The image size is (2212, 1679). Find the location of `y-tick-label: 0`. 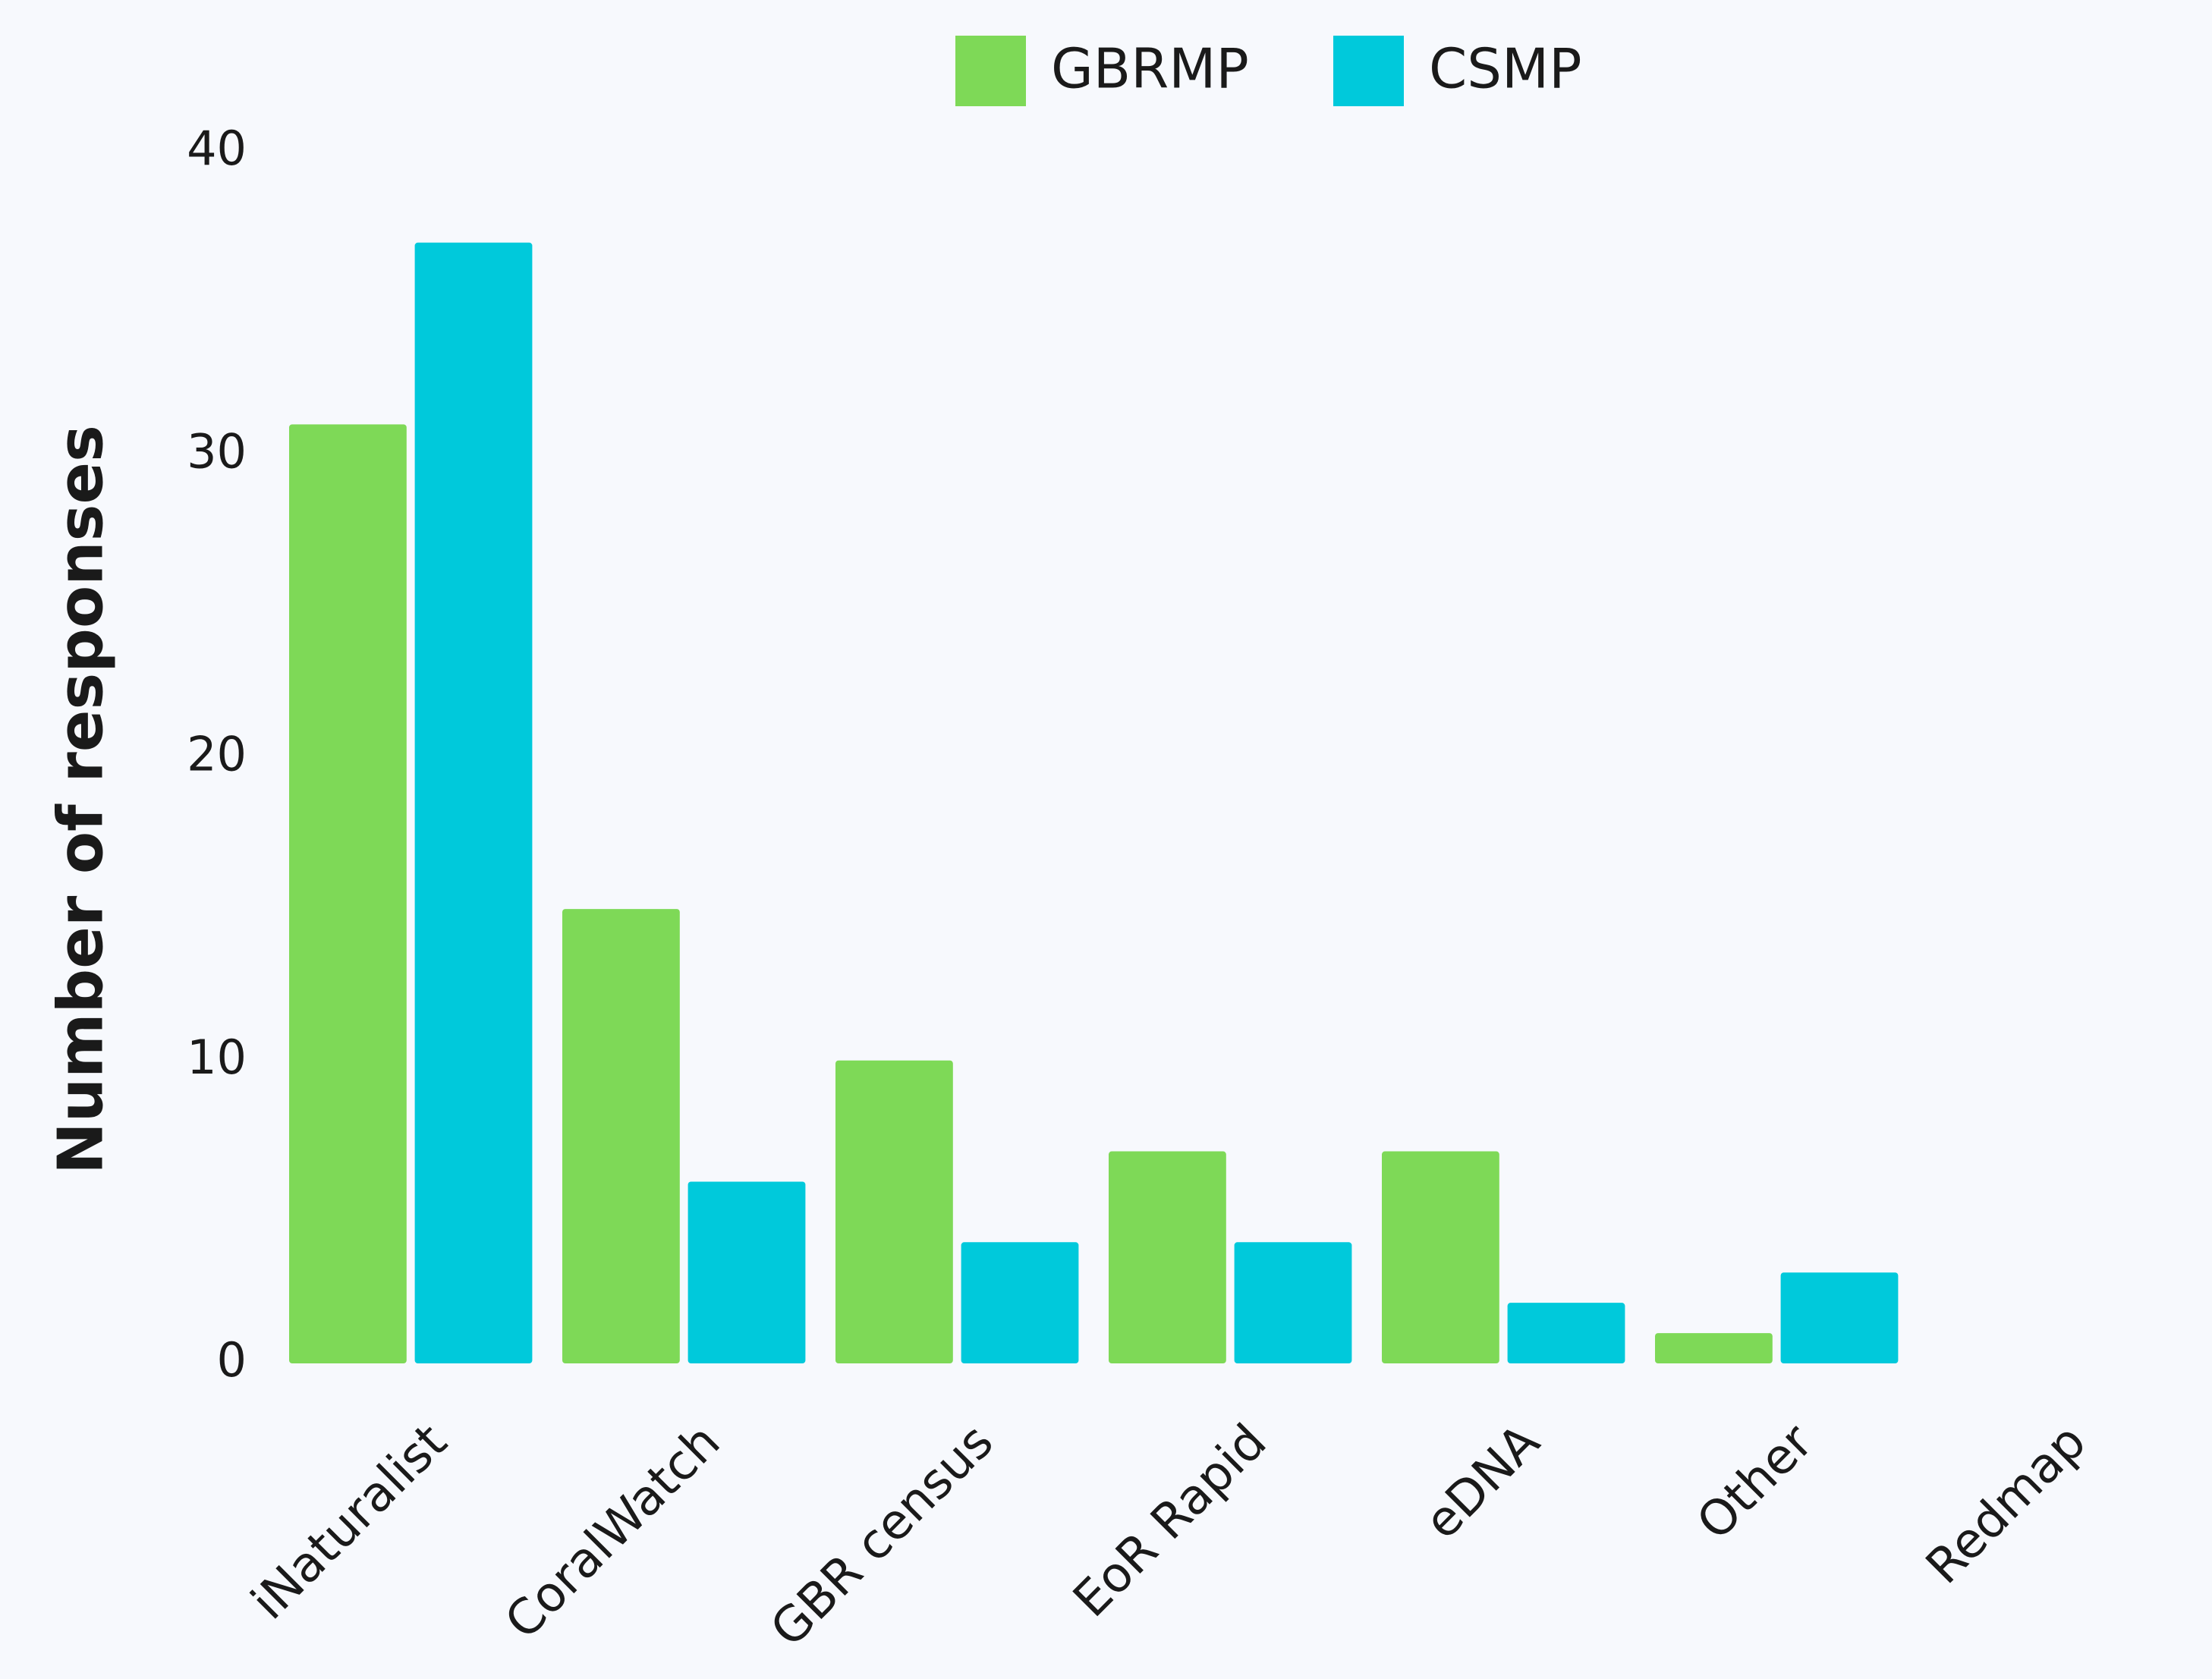

y-tick-label: 0 is located at coordinates (232, 1360).